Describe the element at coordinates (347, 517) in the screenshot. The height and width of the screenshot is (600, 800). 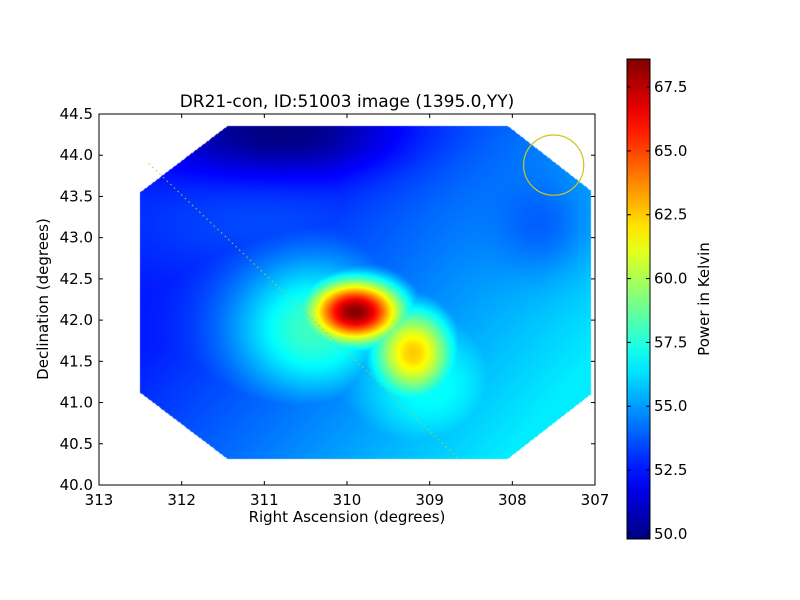
I see `x-axis-label: Right Ascension (degrees)` at that location.